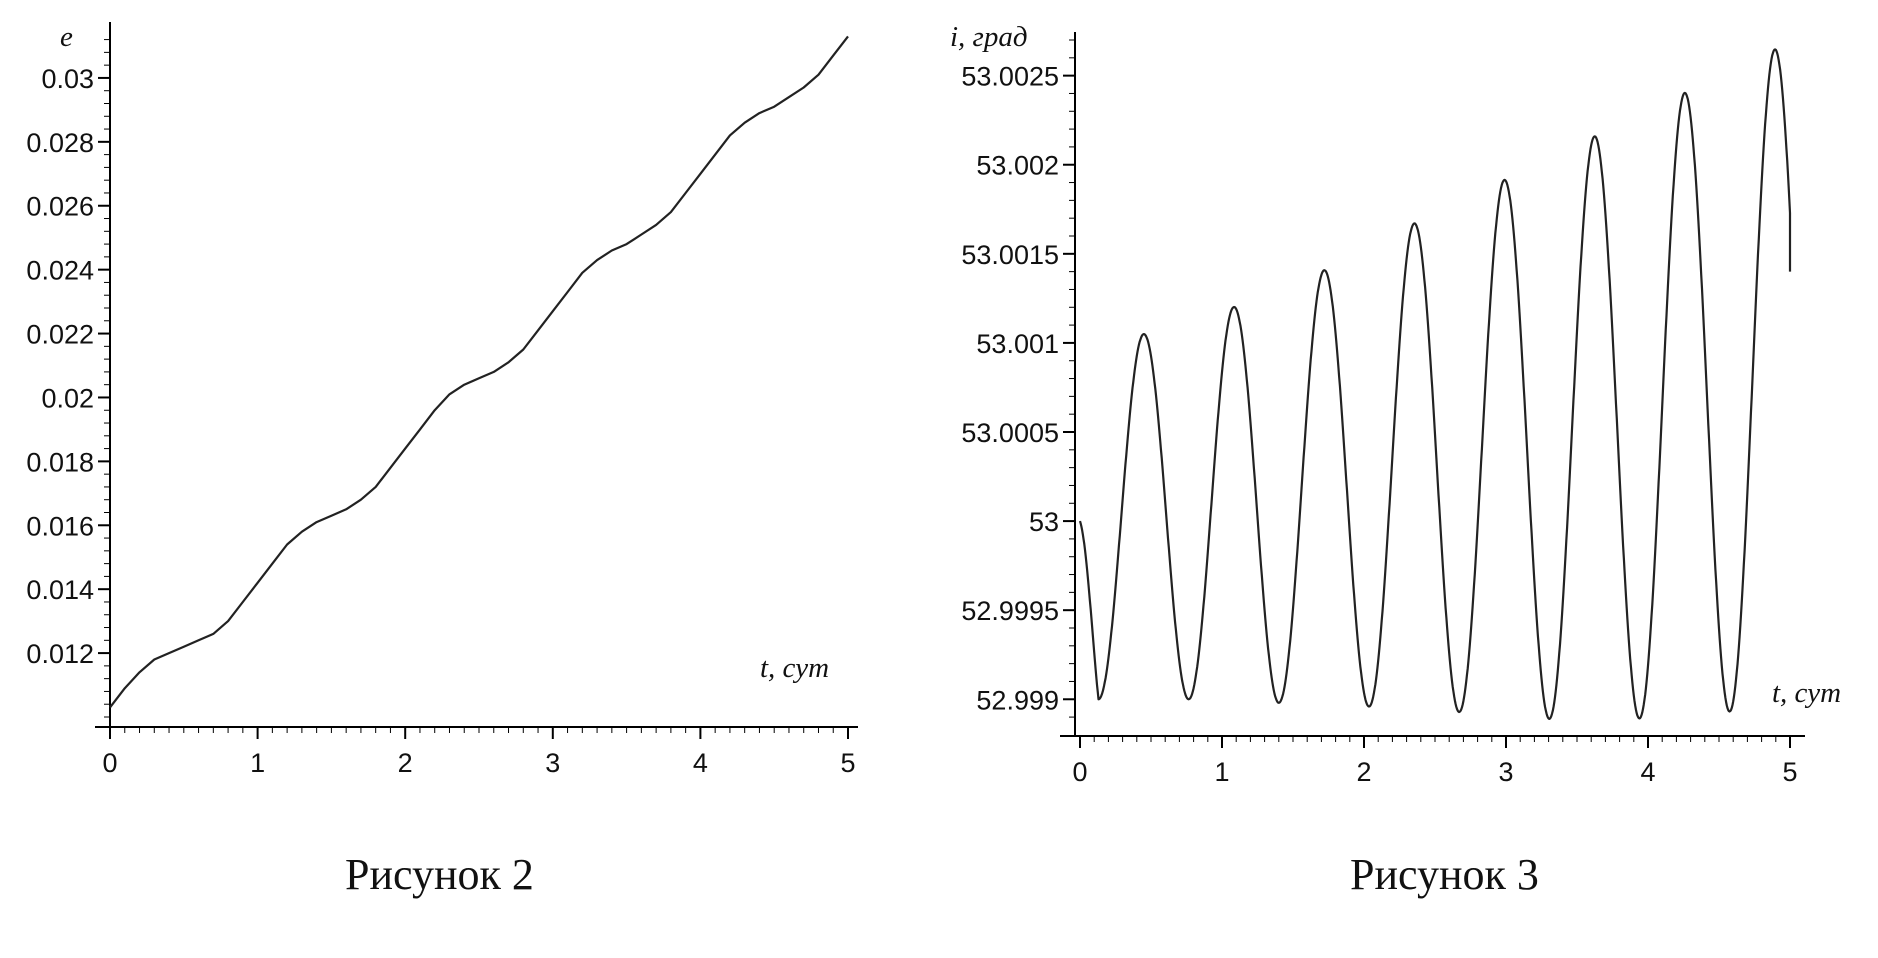 This screenshot has height=958, width=1878. Describe the element at coordinates (1044, 522) in the screenshot. I see `y-tick-label: 53` at that location.